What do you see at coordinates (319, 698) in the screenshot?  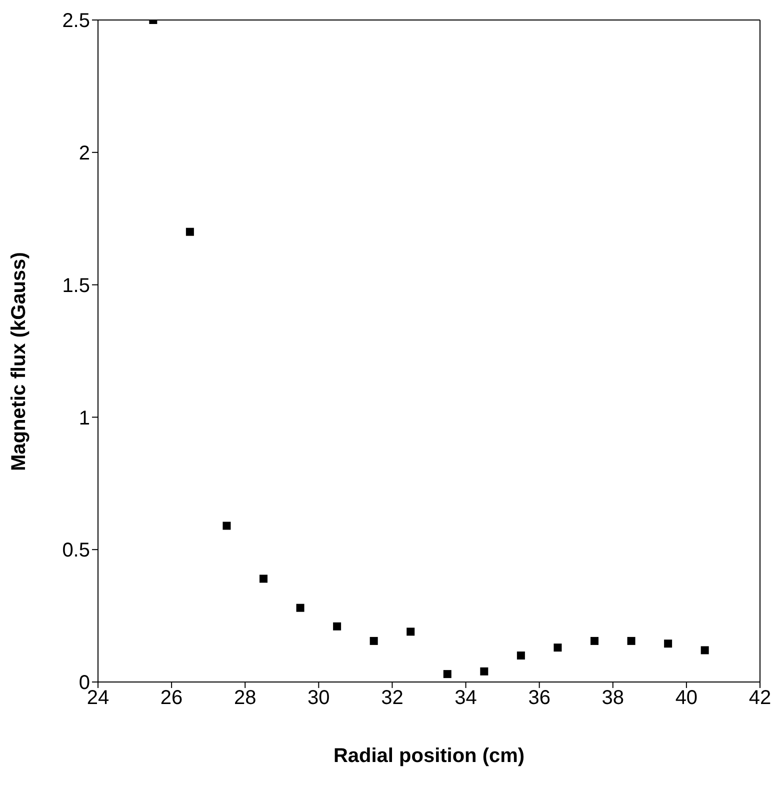 I see `x-tick-label: 30` at bounding box center [319, 698].